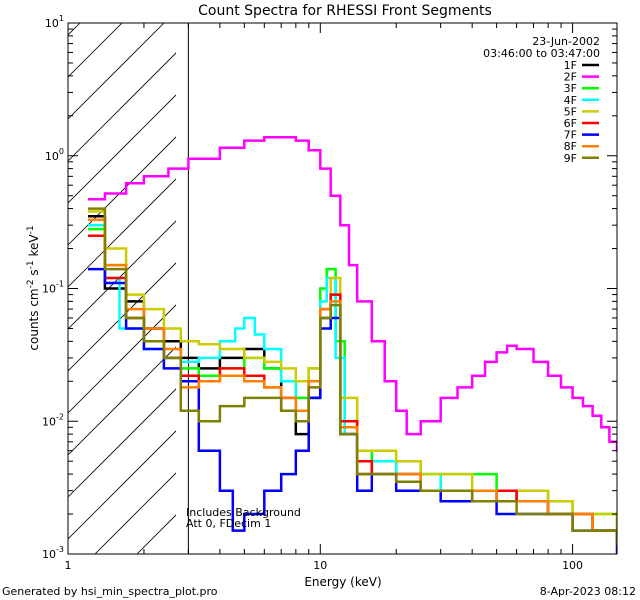 Image resolution: width=640 pixels, height=600 pixels. I want to click on x-tick-label: 1, so click(68, 565).